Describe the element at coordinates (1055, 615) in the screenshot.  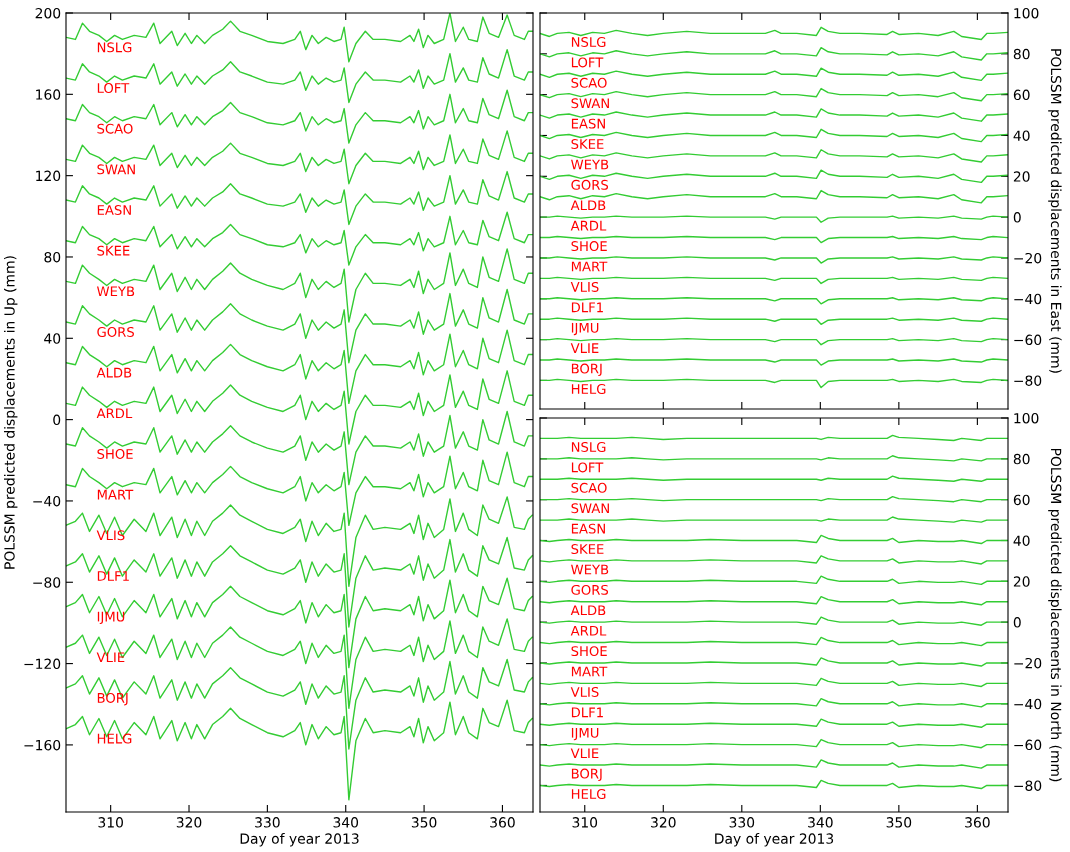
I see `y-axis-title: POLSSM predicted displacements in North (mm)` at that location.